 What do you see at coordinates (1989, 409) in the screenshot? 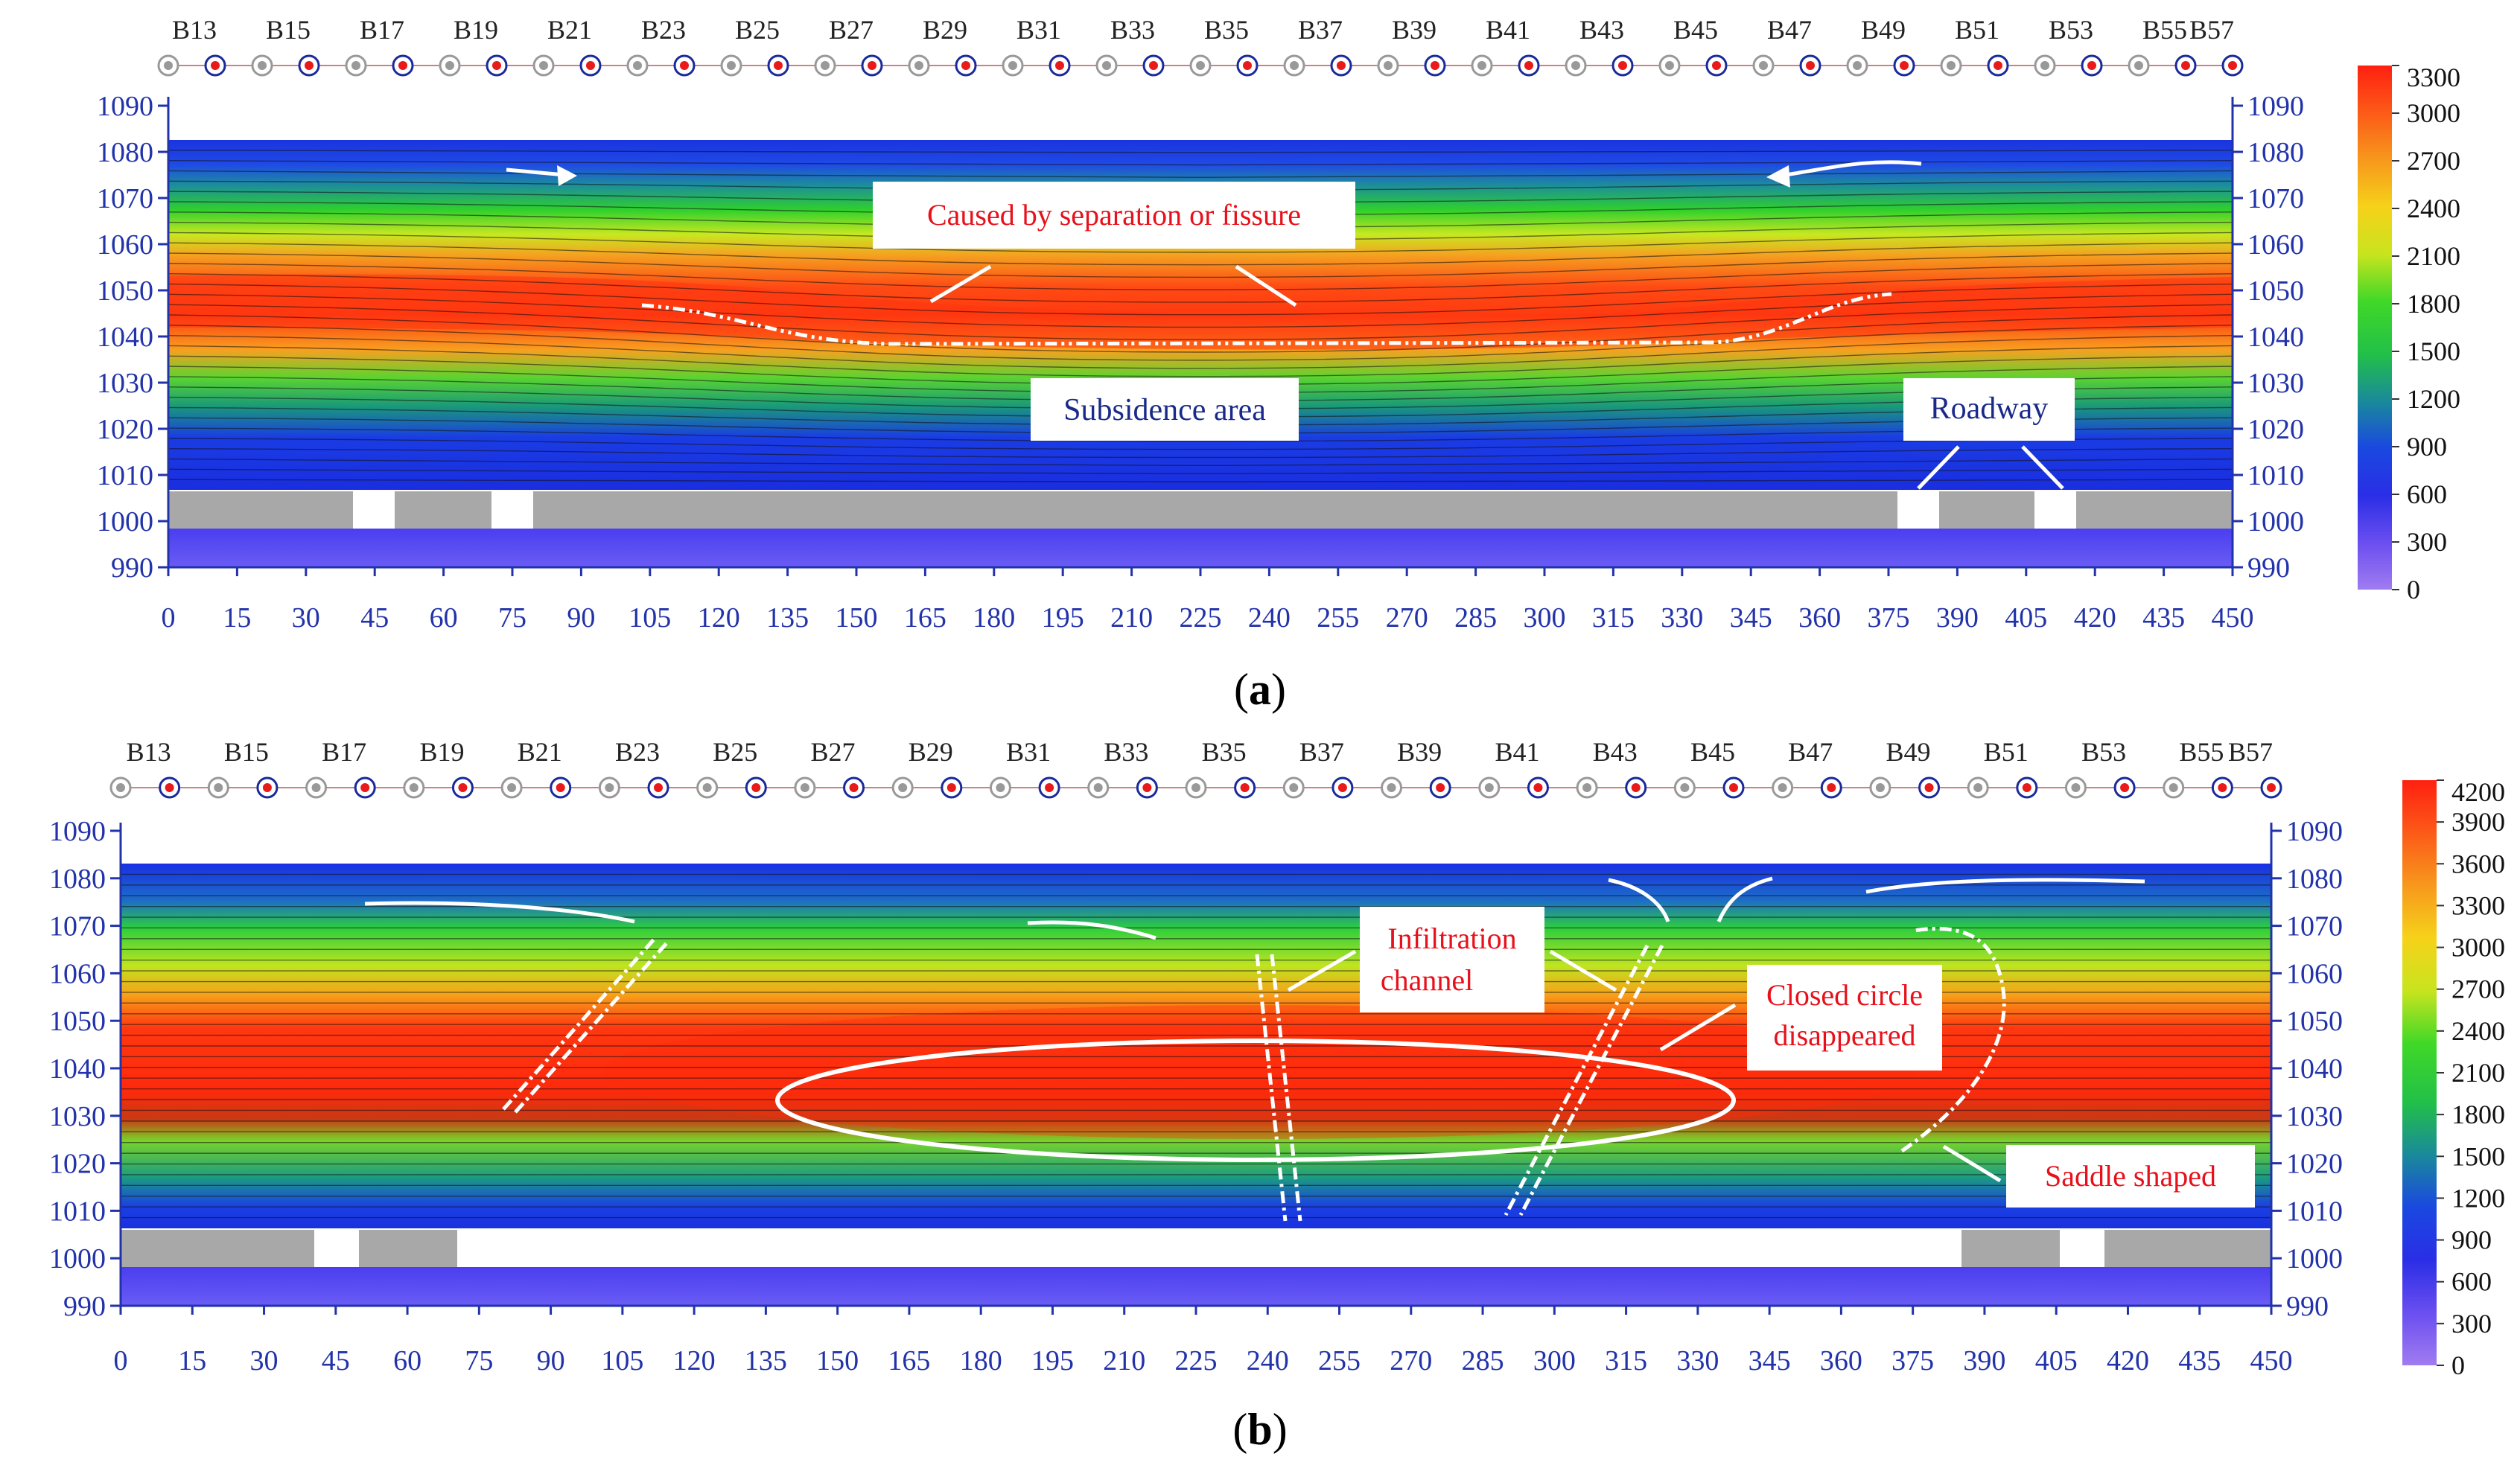
I see `panel-a-roadway-label: Roadway` at bounding box center [1989, 409].